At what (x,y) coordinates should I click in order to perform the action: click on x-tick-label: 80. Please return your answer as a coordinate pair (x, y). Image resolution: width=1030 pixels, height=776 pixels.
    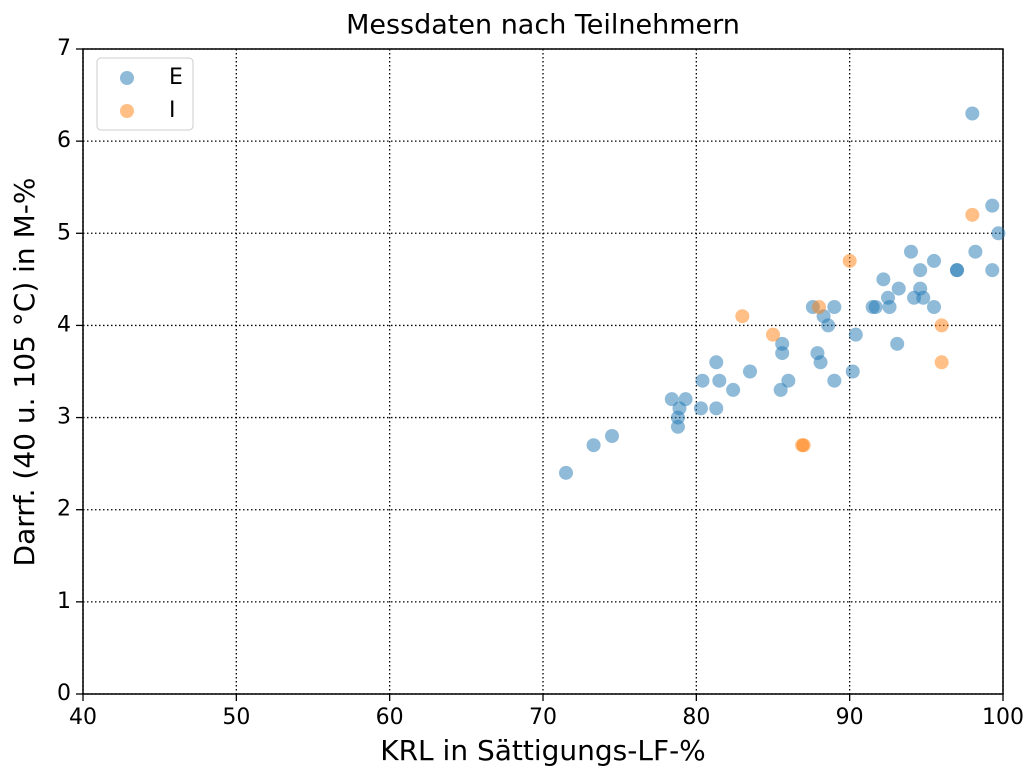
    Looking at the image, I should click on (696, 717).